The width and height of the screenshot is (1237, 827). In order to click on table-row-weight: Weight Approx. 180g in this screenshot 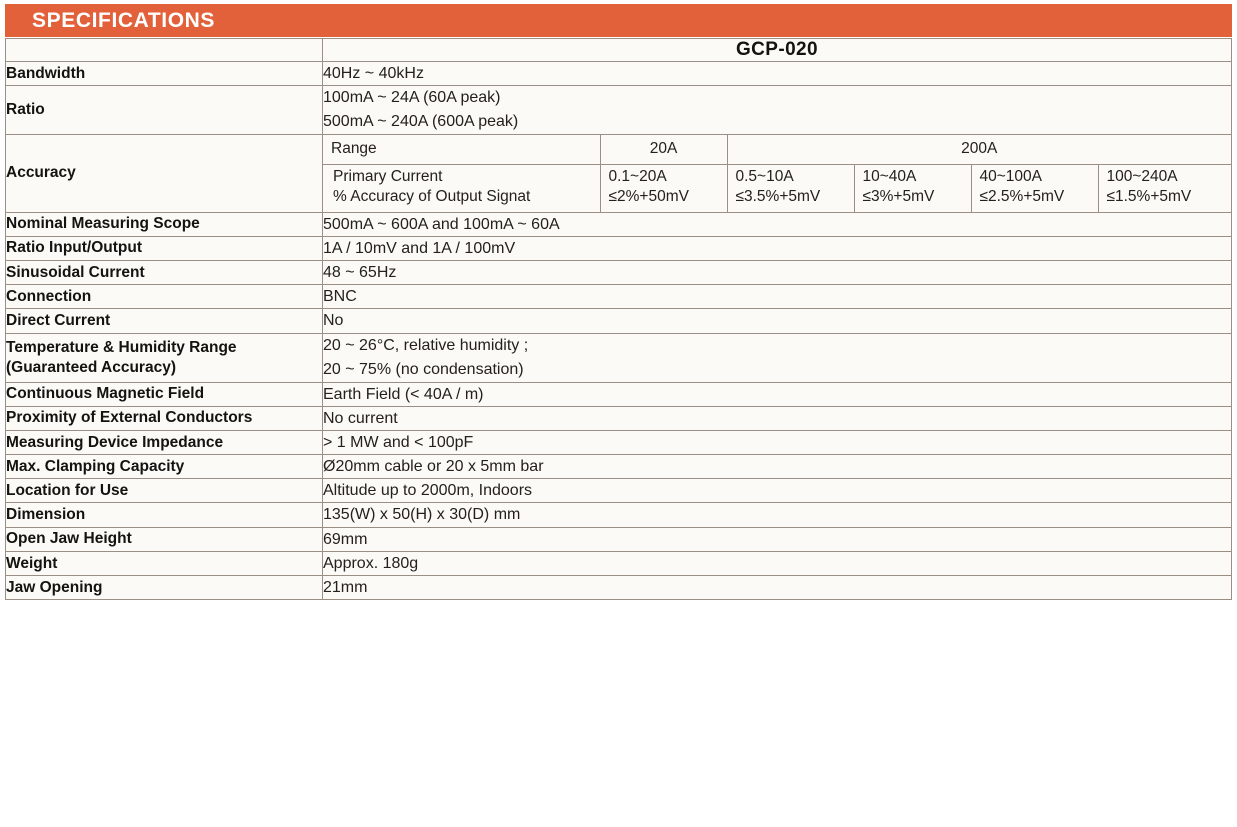, I will do `click(618, 563)`.